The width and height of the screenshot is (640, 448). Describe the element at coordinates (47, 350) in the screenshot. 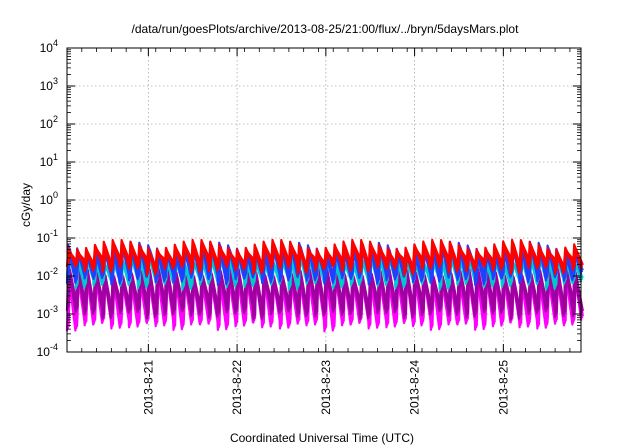

I see `y-tick-label: 10⁻⁴` at that location.